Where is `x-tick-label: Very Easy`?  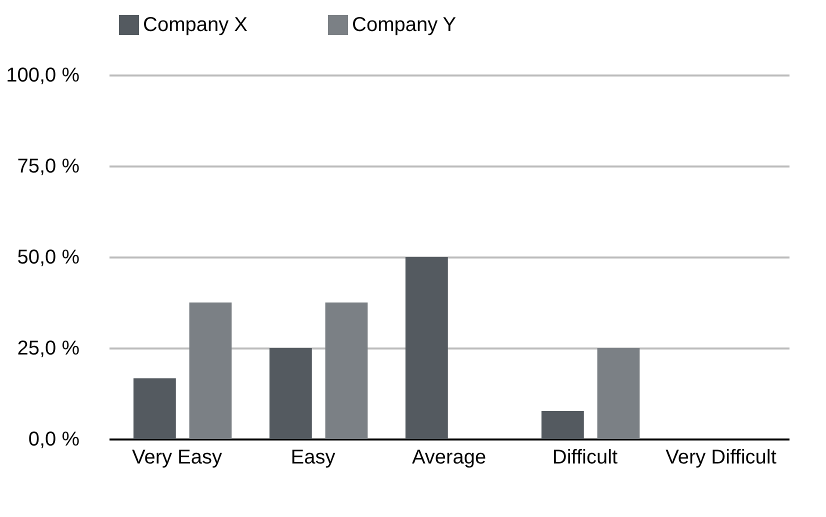 x-tick-label: Very Easy is located at coordinates (177, 457).